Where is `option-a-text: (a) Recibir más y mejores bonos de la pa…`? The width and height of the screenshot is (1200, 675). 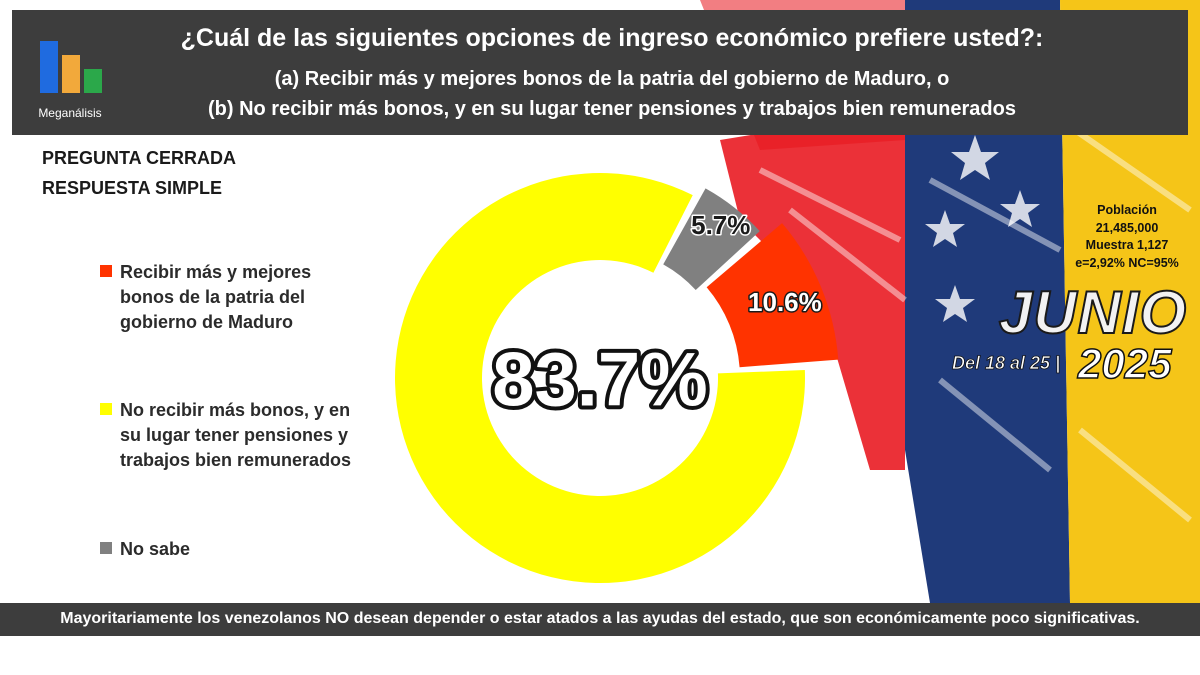
option-a-text: (a) Recibir más y mejores bonos de la pa… is located at coordinates (612, 79).